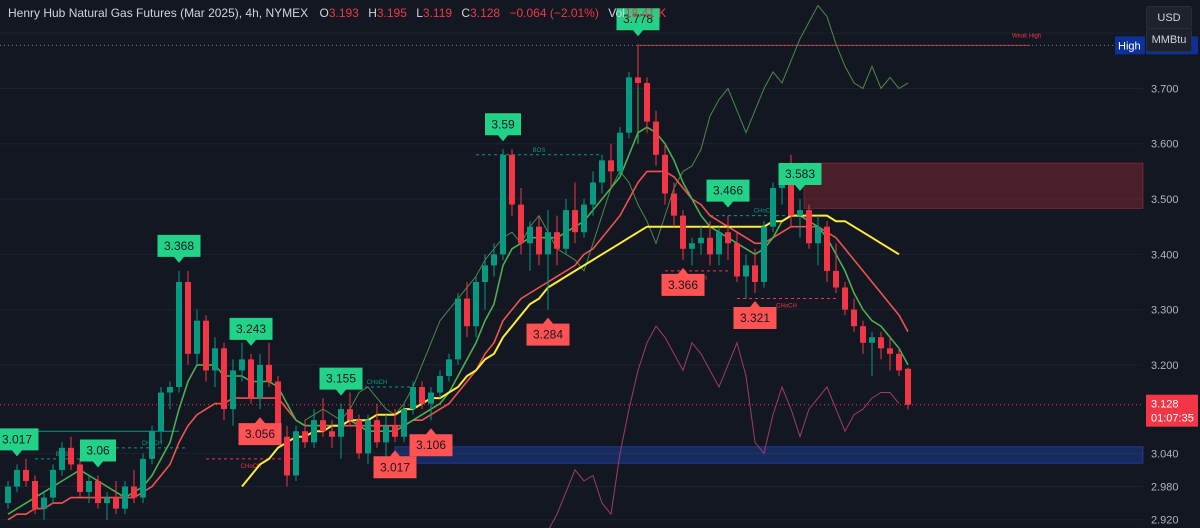 The image size is (1200, 528). Describe the element at coordinates (466, 13) in the screenshot. I see `close-label: C` at that location.